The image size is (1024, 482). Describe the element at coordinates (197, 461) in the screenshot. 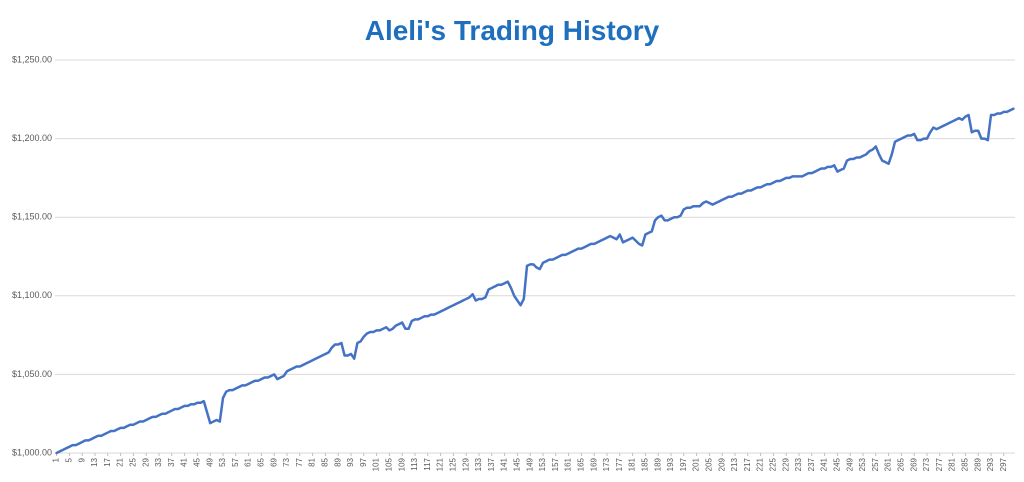

I see `x-tick-label: 45` at that location.